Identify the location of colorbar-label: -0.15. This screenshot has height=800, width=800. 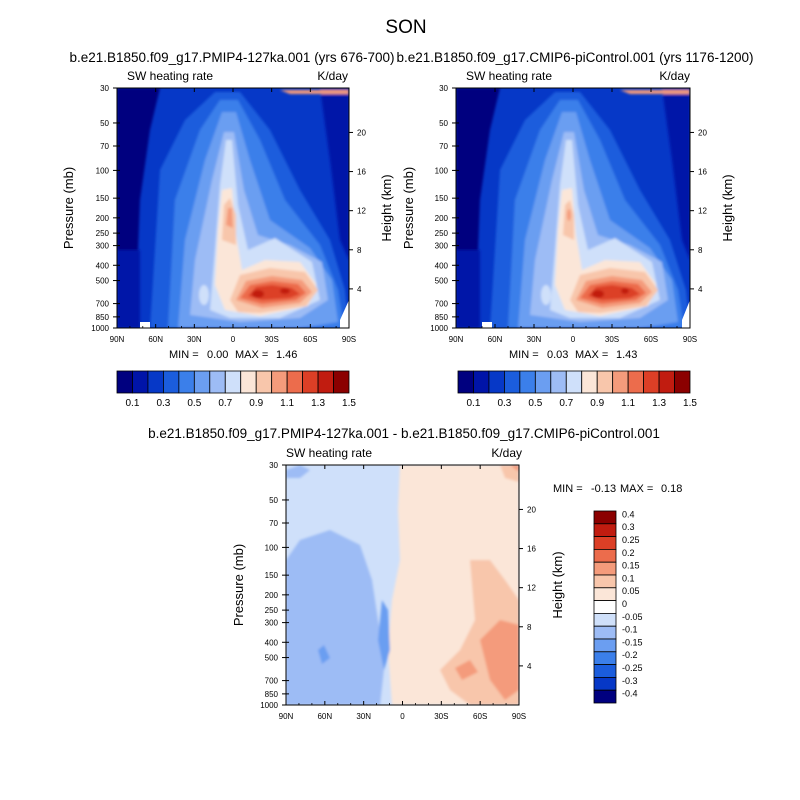
(632, 642).